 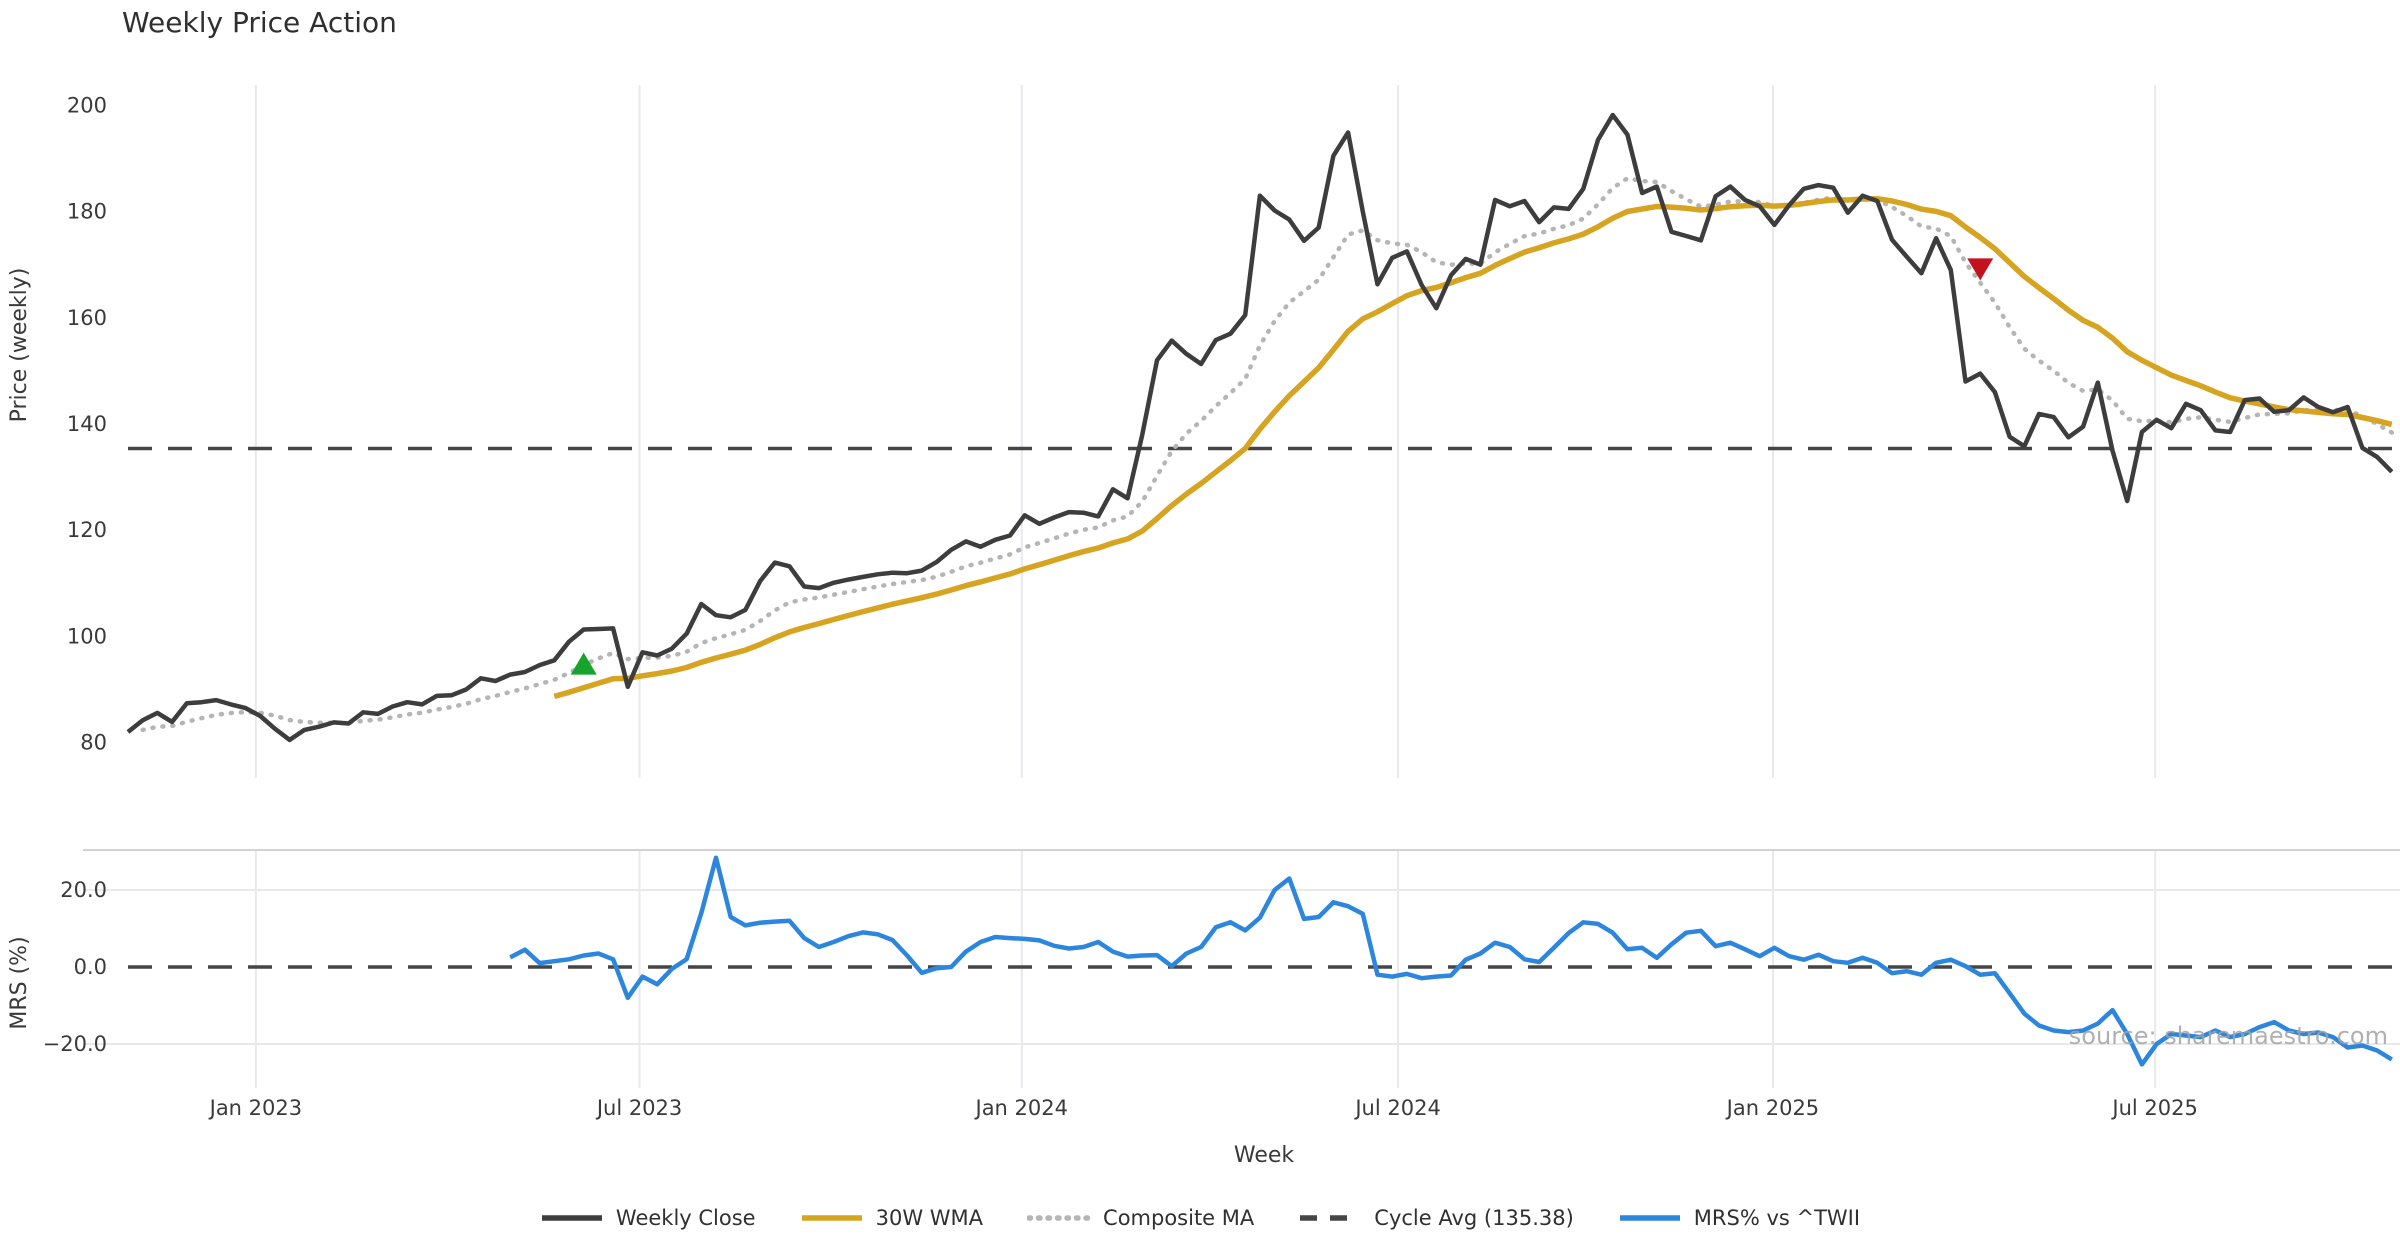 I want to click on mrs-y-tick-label: 20.0, so click(x=83, y=890).